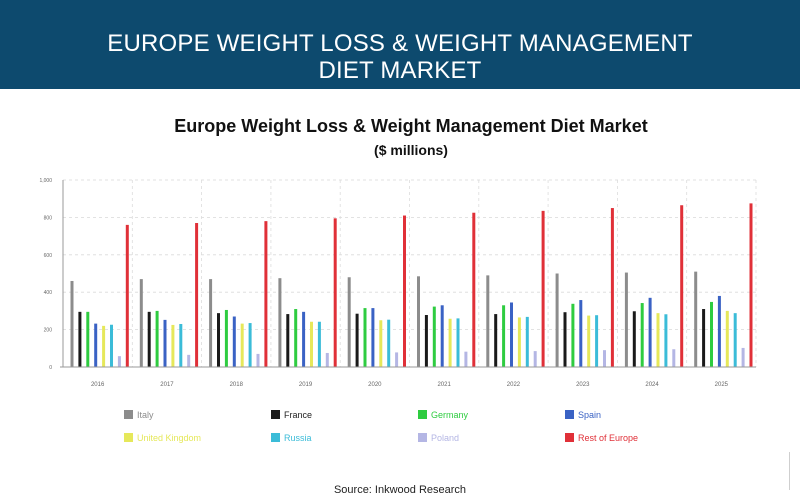 Image resolution: width=800 pixels, height=500 pixels. Describe the element at coordinates (98, 385) in the screenshot. I see `x-tick-label: 2016` at that location.